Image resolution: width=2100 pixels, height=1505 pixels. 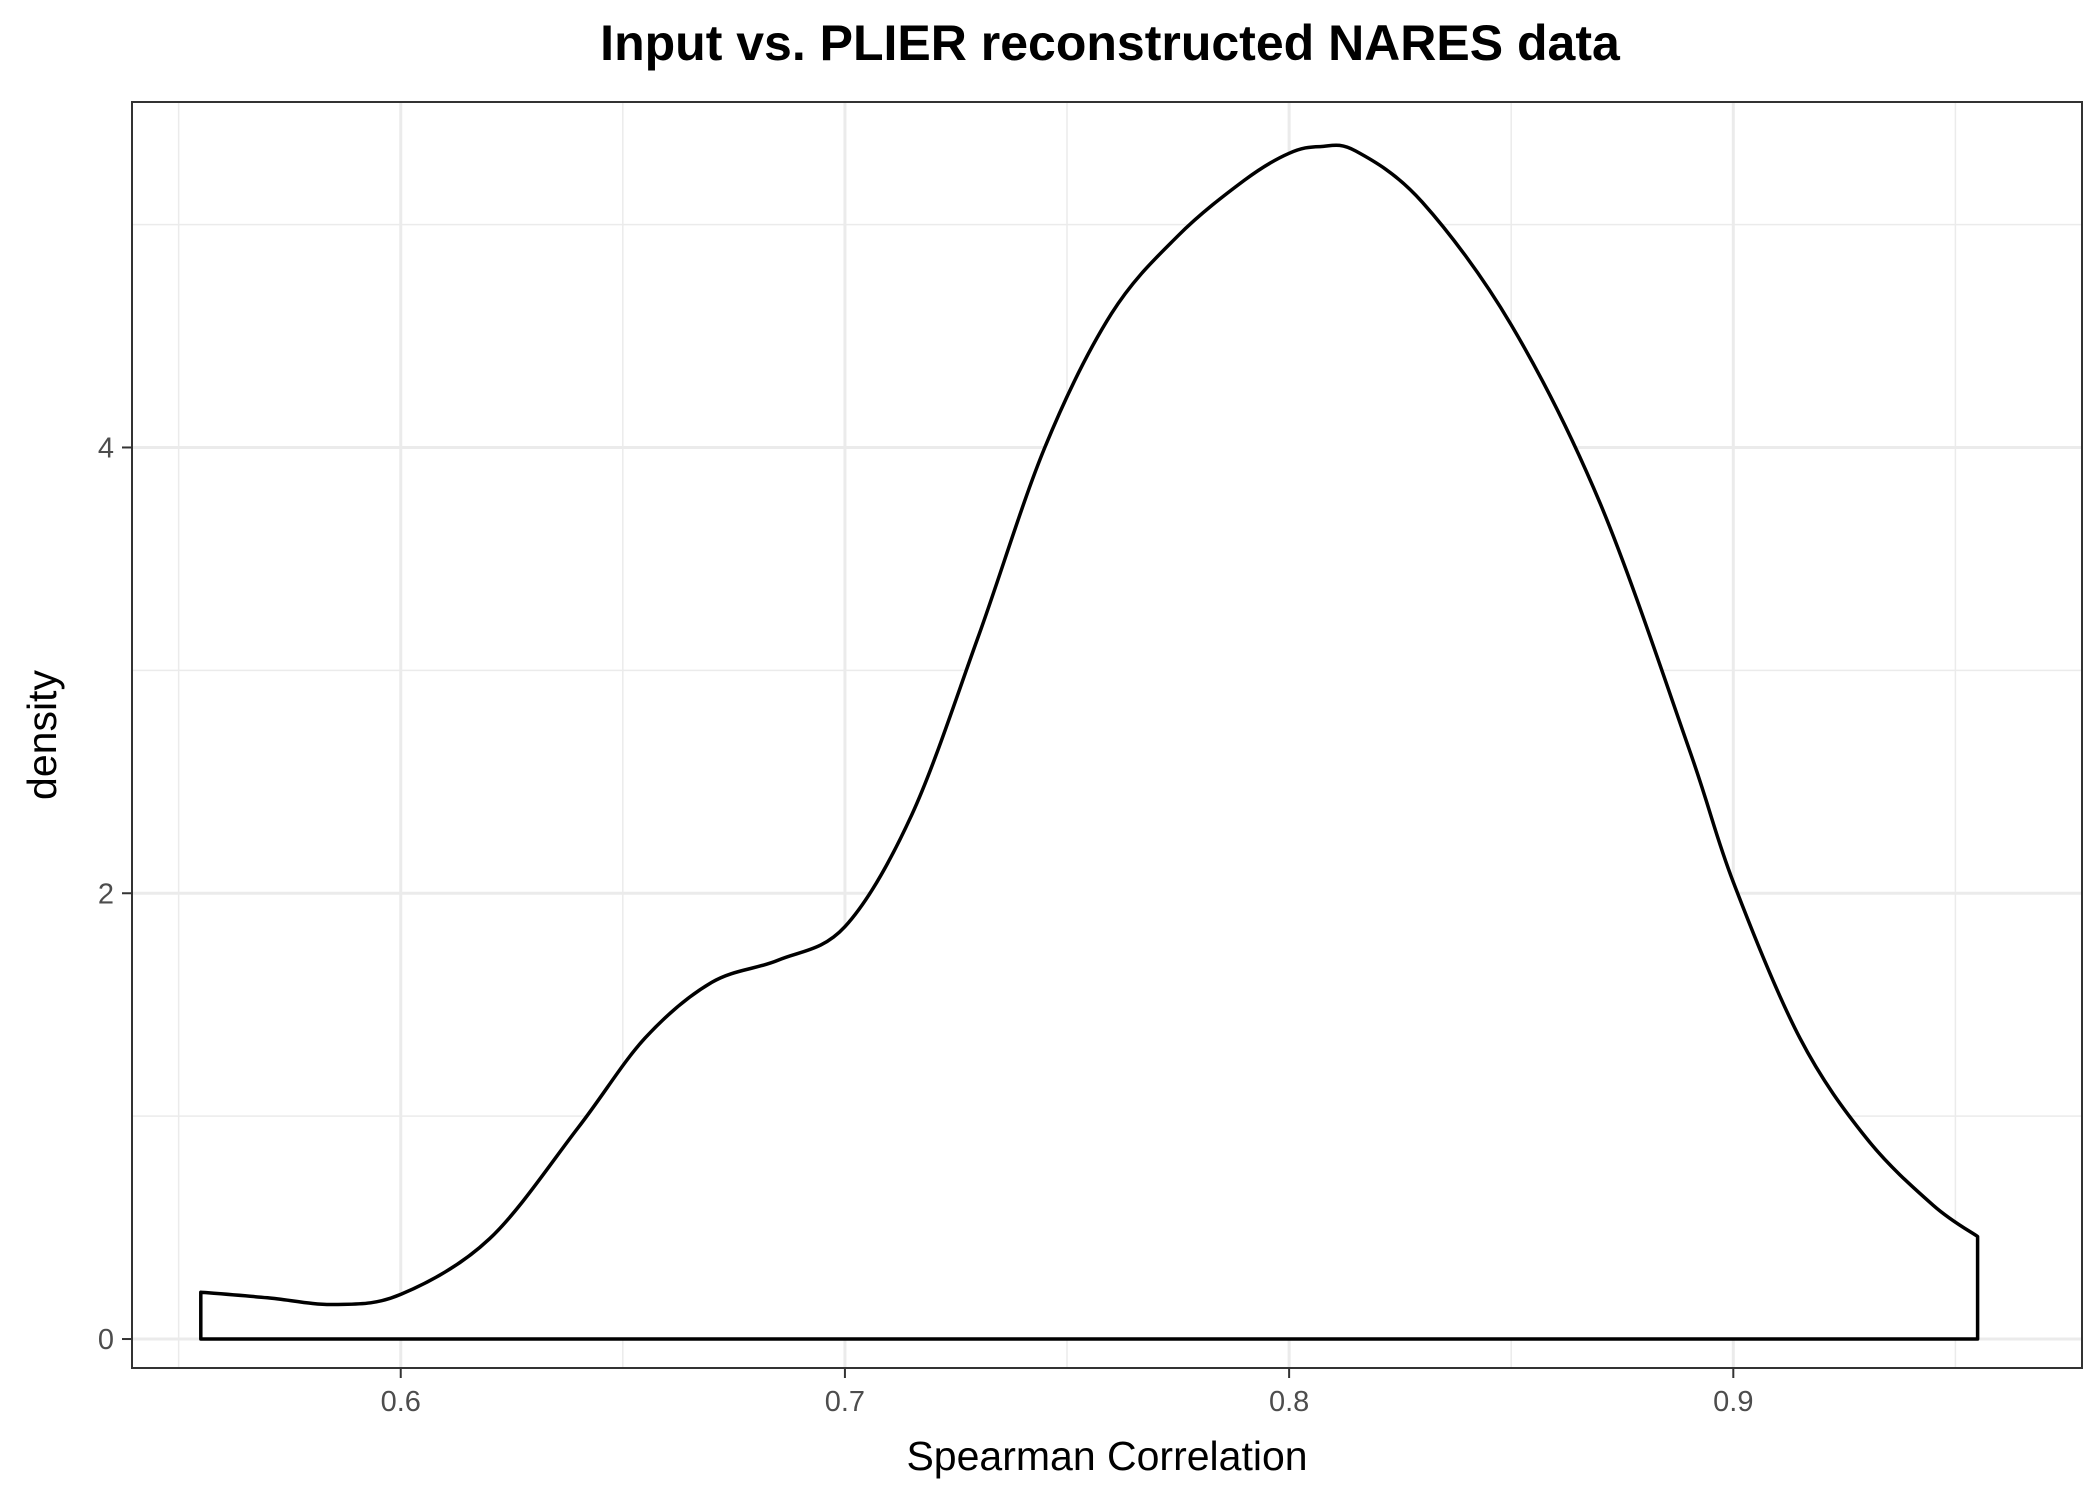 What do you see at coordinates (42, 735) in the screenshot?
I see `y-axis-title: density` at bounding box center [42, 735].